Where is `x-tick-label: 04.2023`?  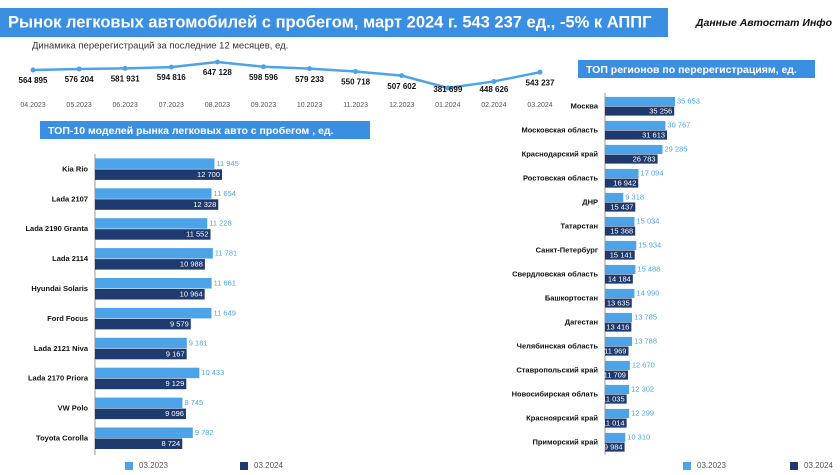
x-tick-label: 04.2023 is located at coordinates (32, 105).